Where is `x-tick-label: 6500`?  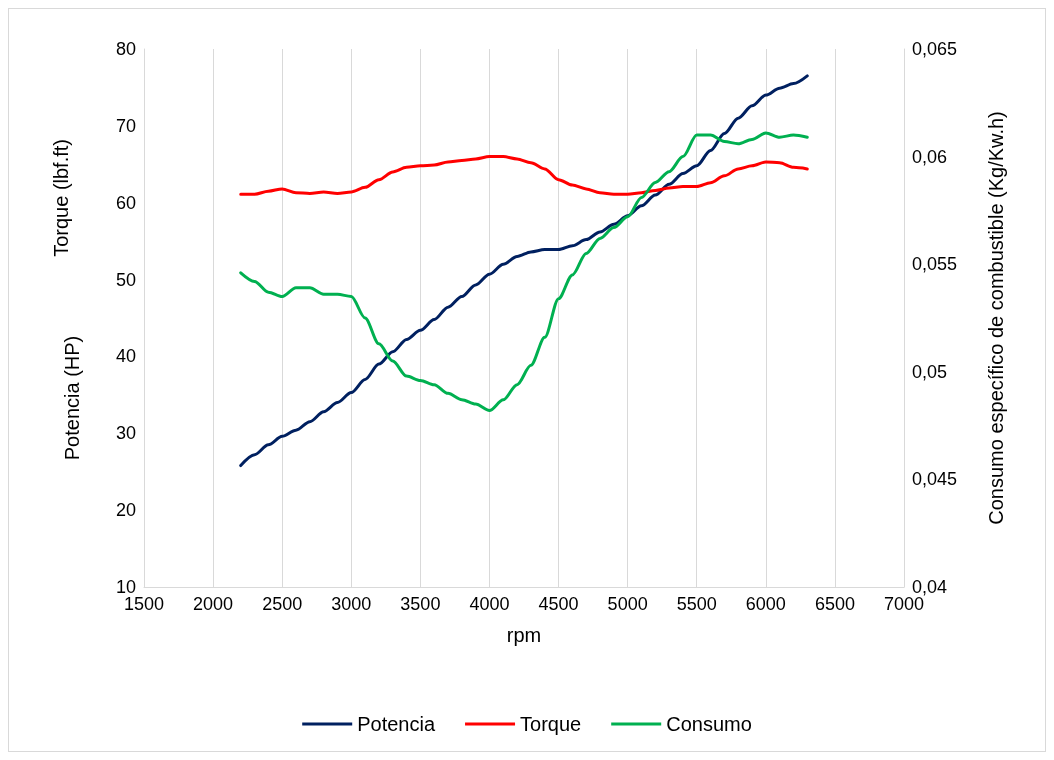 x-tick-label: 6500 is located at coordinates (834, 604).